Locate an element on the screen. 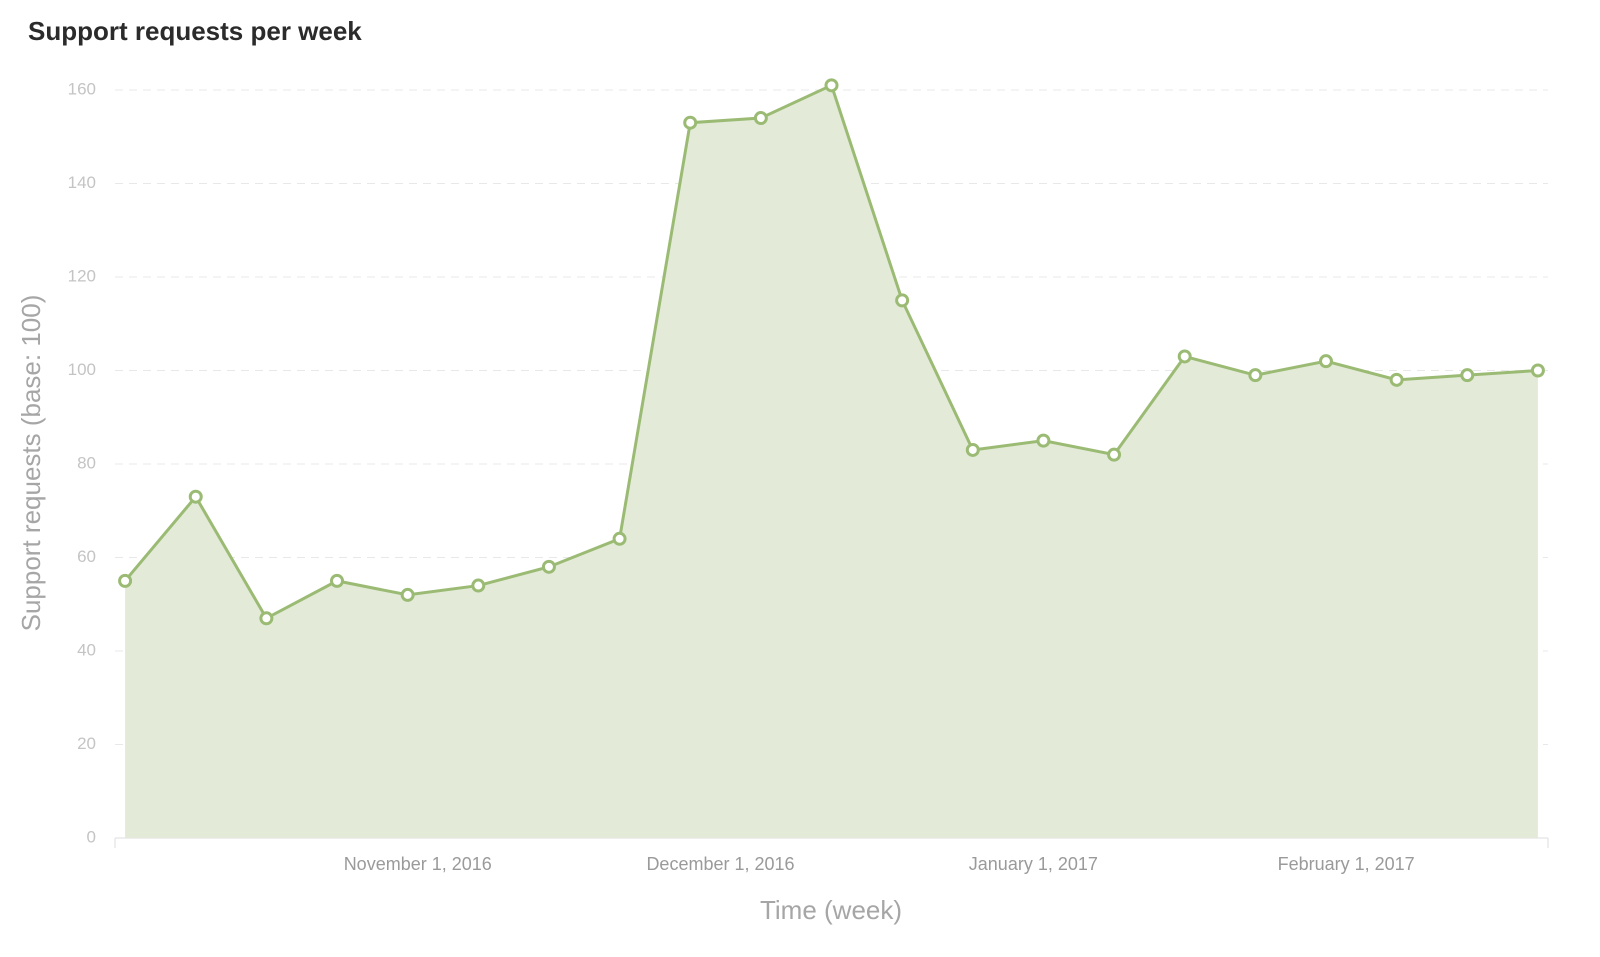  y-tick-label: 40 is located at coordinates (86, 649).